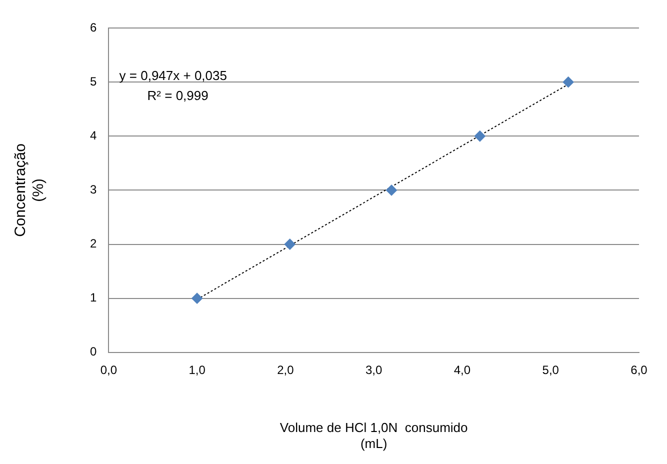 The image size is (667, 464). What do you see at coordinates (374, 435) in the screenshot?
I see `x-axis-title: Volume de HCl 1,0N consumido (mL)` at bounding box center [374, 435].